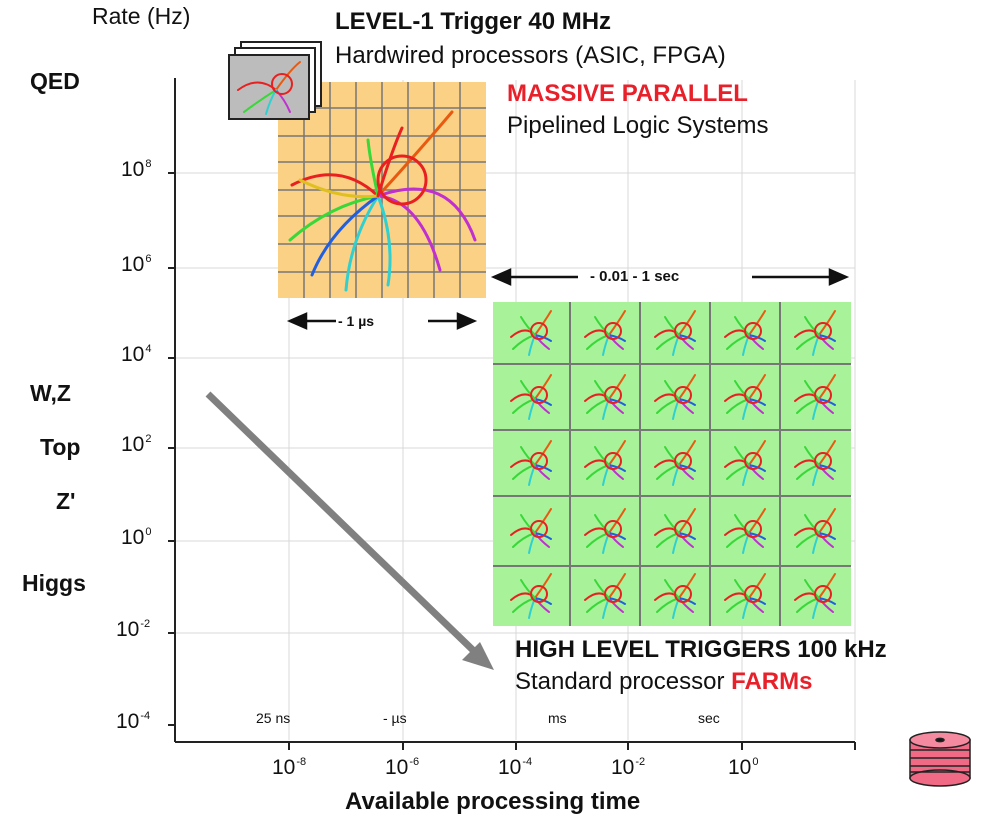 The height and width of the screenshot is (826, 998). Describe the element at coordinates (395, 718) in the screenshot. I see `time-label-us: - µs` at that location.